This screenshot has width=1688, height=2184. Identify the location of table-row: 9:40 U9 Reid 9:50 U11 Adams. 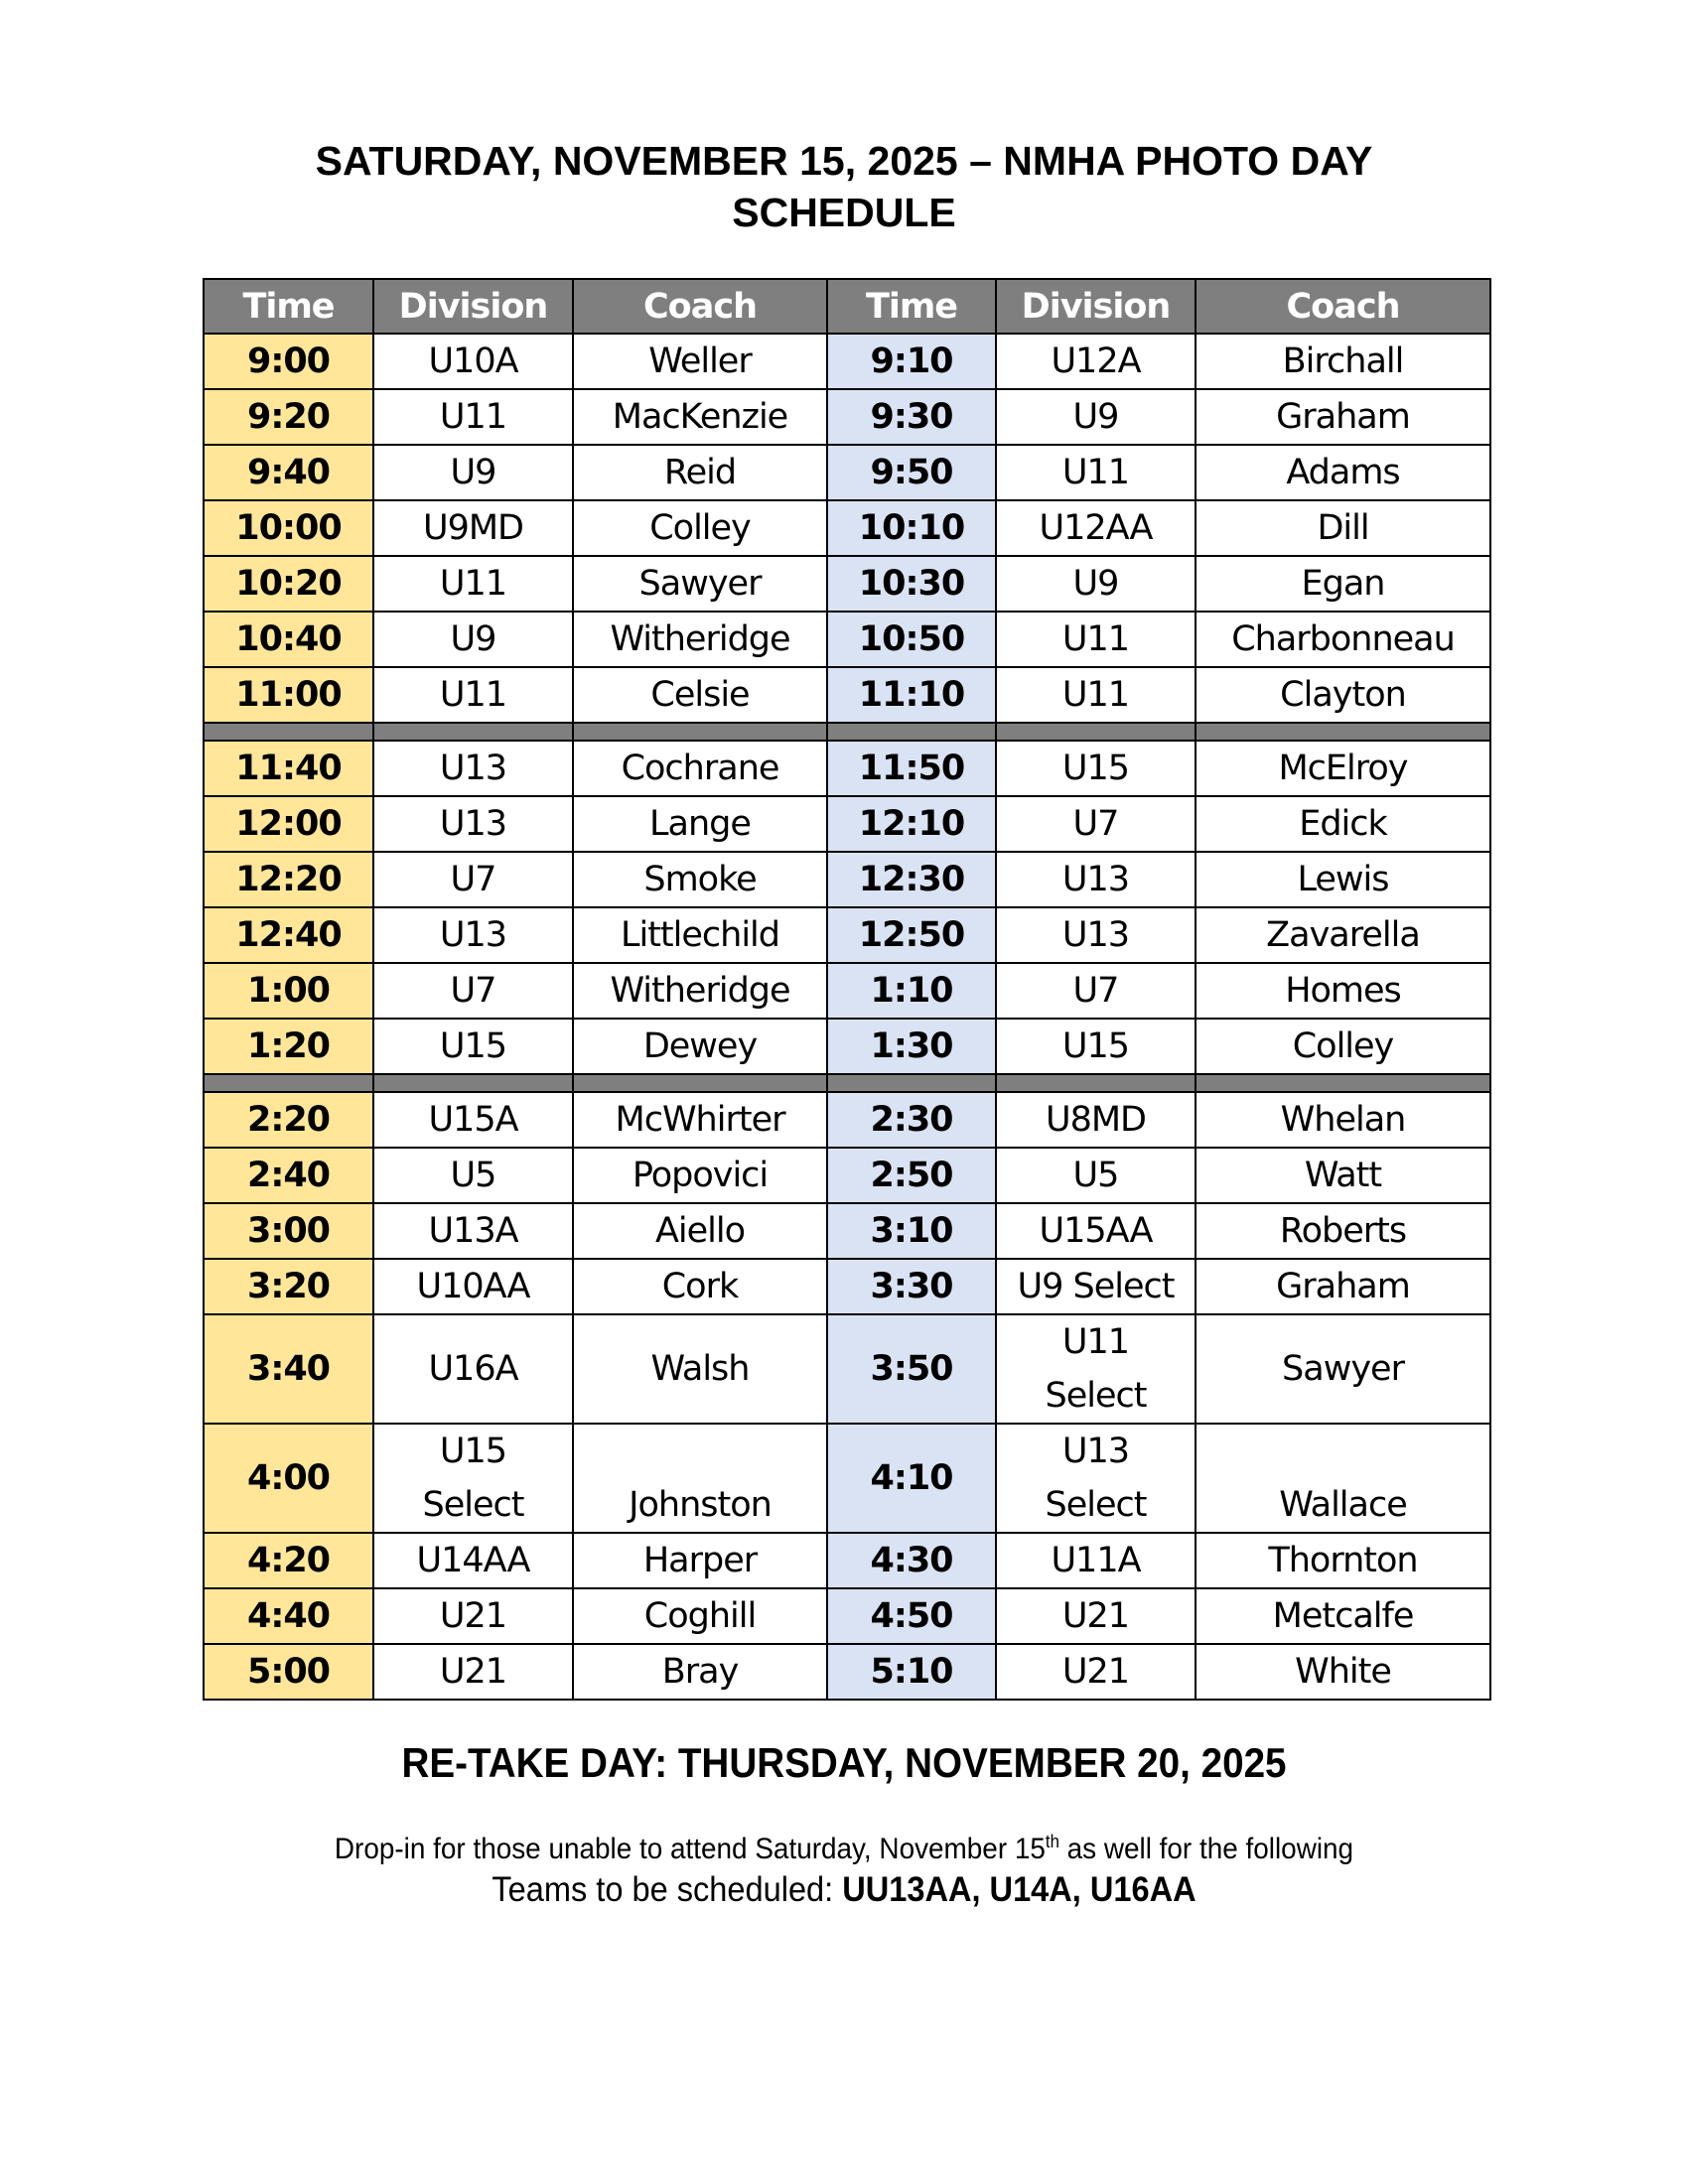
(847, 472).